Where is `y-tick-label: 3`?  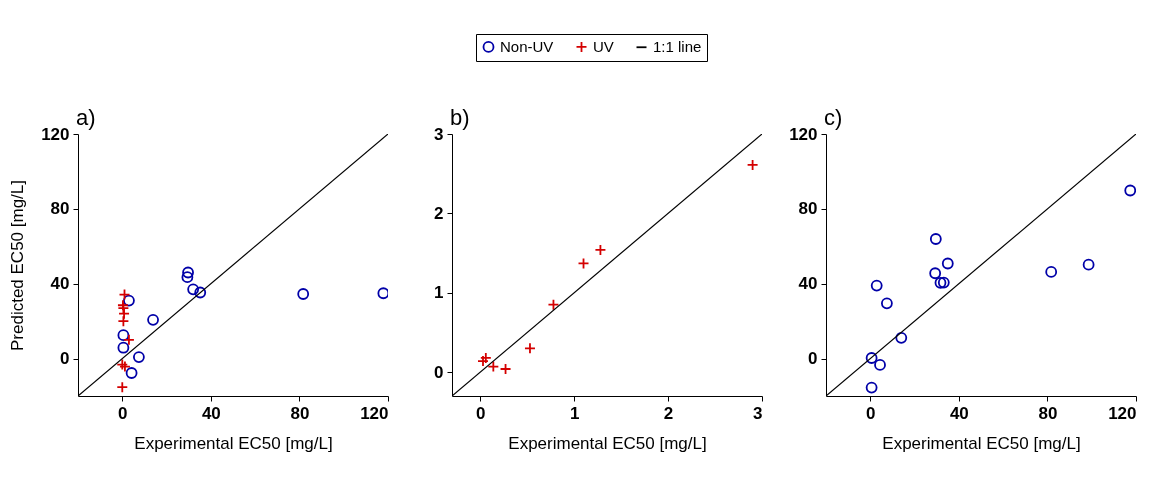
y-tick-label: 3 is located at coordinates (439, 134).